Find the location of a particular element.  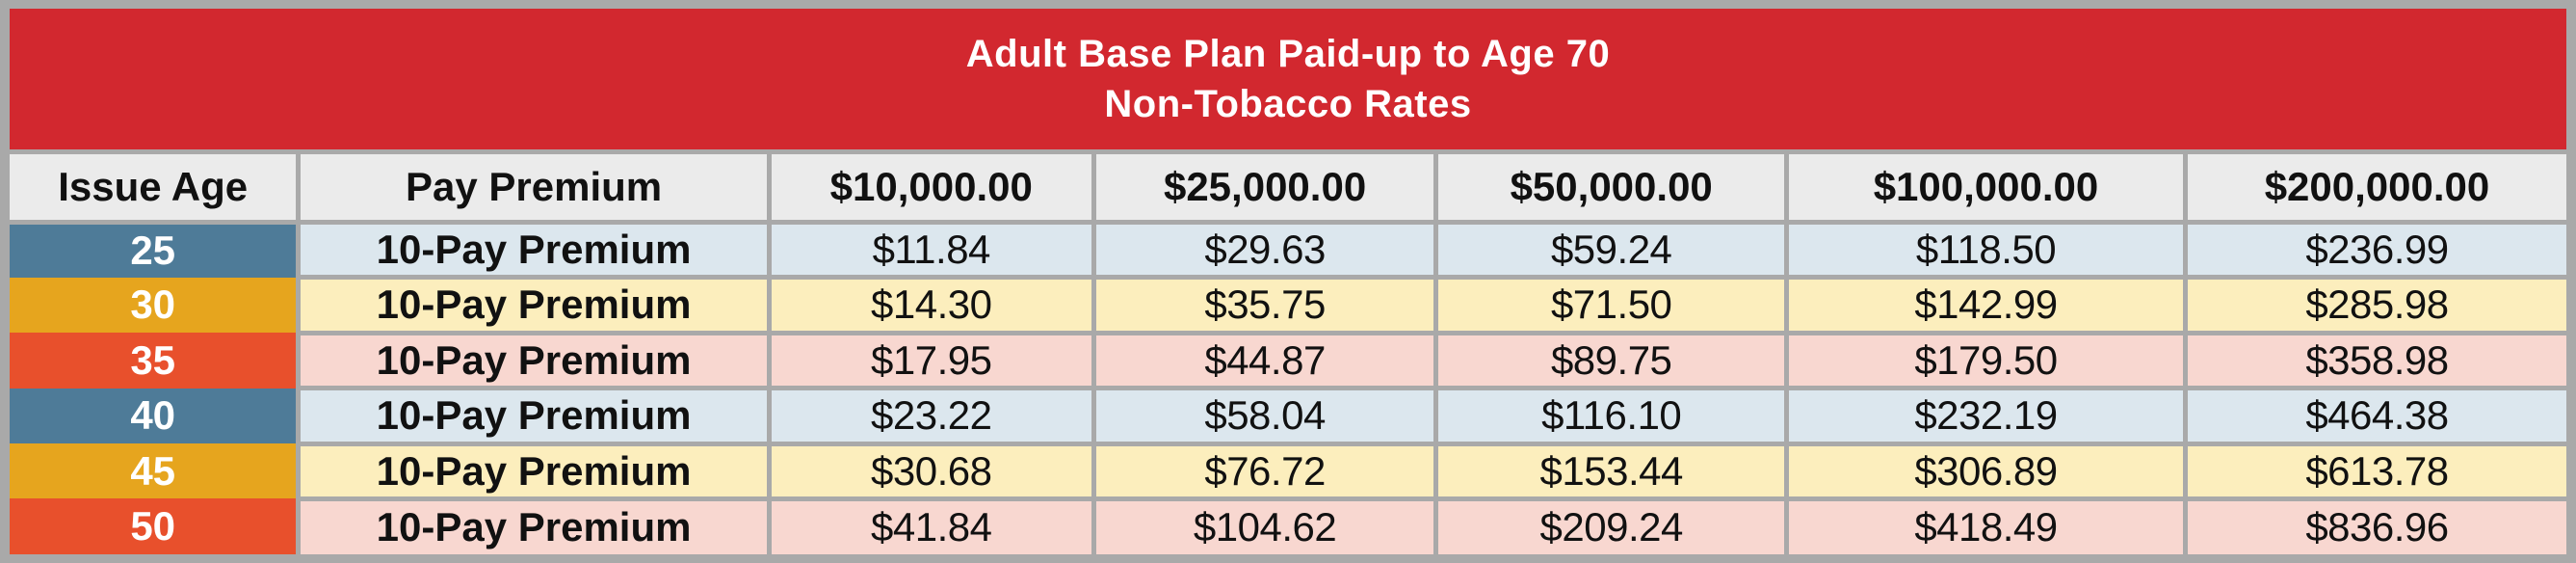

rate-cell: $179.50 is located at coordinates (1986, 360).